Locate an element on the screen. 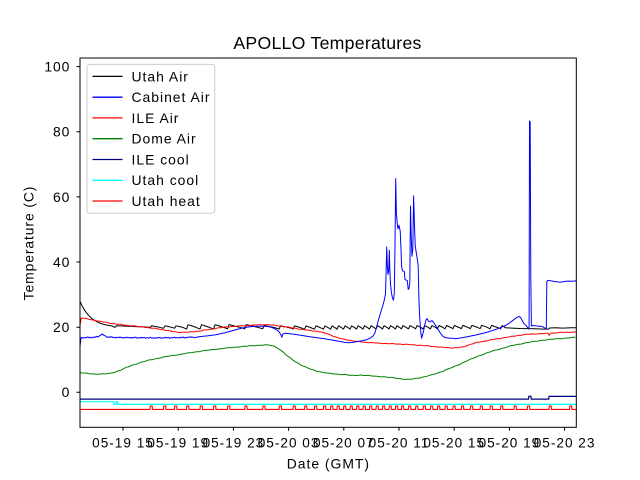 This screenshot has width=640, height=480. svg-text: 05-20 03 is located at coordinates (289, 442).